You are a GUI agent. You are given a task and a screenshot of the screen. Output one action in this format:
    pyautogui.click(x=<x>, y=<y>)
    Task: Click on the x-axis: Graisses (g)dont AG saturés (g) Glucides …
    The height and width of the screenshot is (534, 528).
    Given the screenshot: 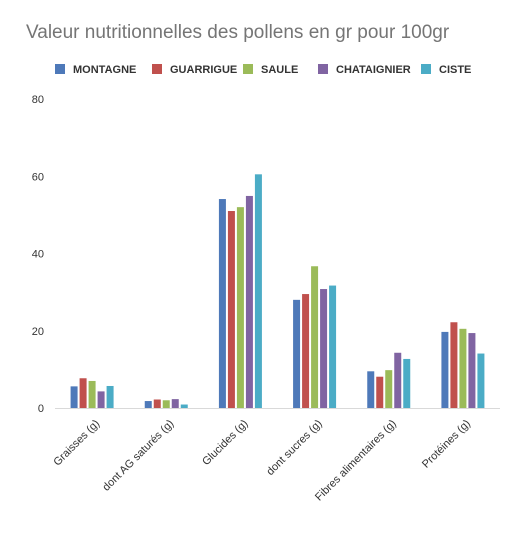 What is the action you would take?
    pyautogui.click(x=262, y=461)
    